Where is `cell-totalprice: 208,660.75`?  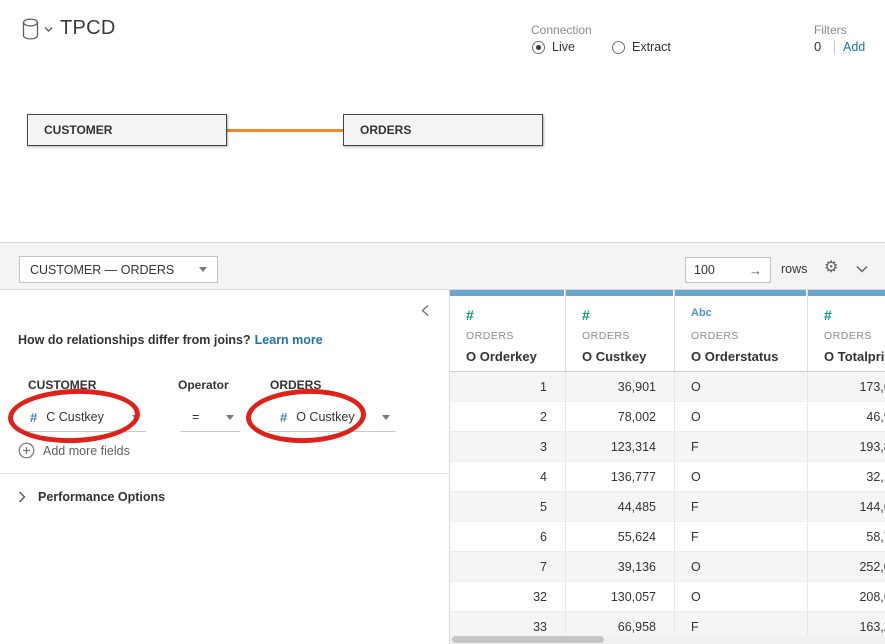 cell-totalprice: 208,660.75 is located at coordinates (846, 596).